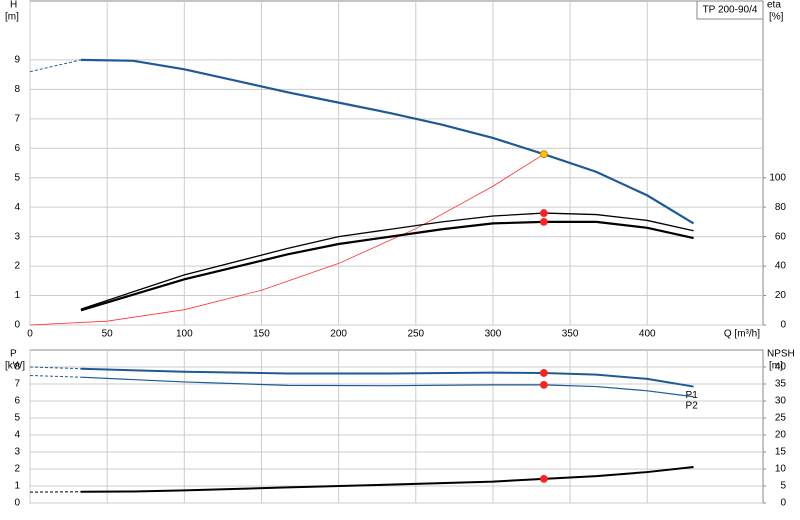  What do you see at coordinates (647, 334) in the screenshot?
I see `x-tick-label: 400` at bounding box center [647, 334].